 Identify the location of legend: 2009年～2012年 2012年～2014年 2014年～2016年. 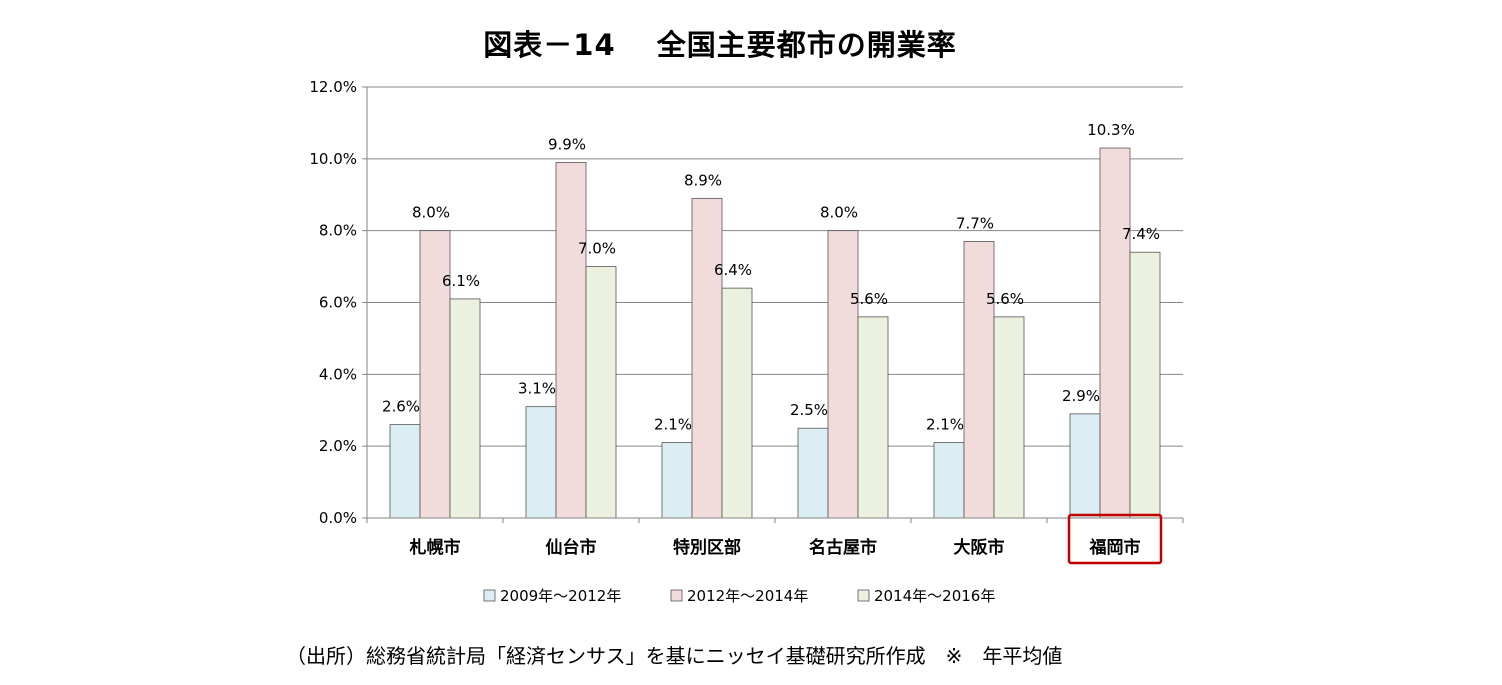
(739, 596).